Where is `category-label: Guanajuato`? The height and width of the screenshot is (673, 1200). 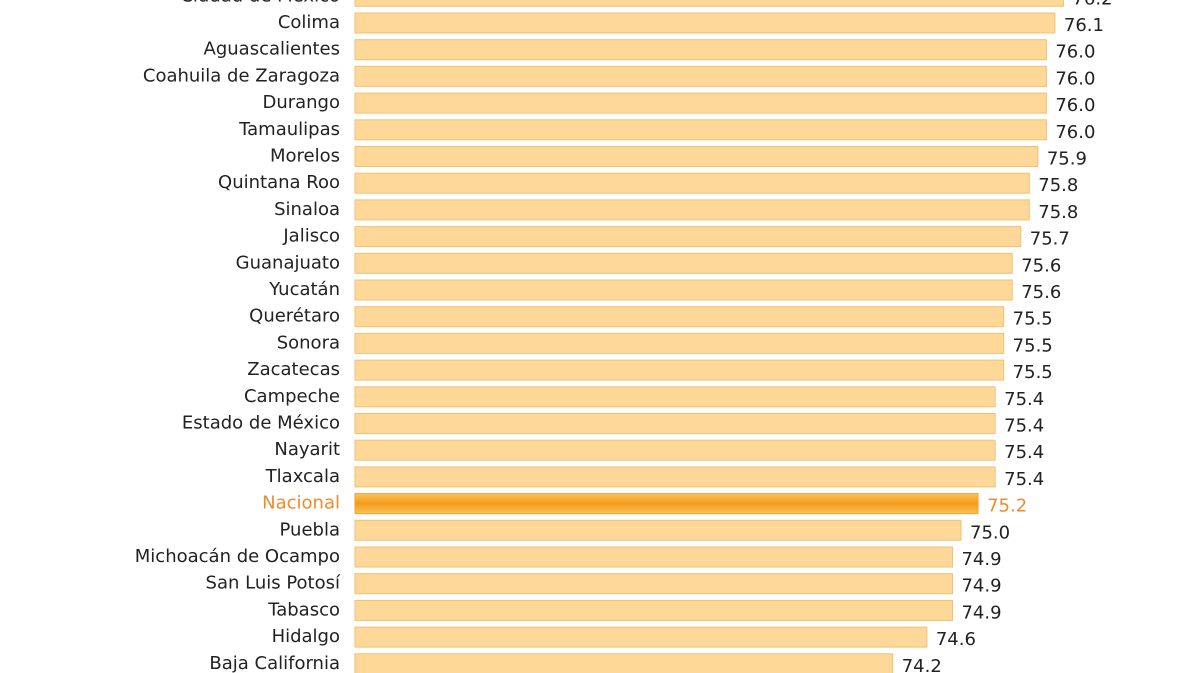
category-label: Guanajuato is located at coordinates (288, 262).